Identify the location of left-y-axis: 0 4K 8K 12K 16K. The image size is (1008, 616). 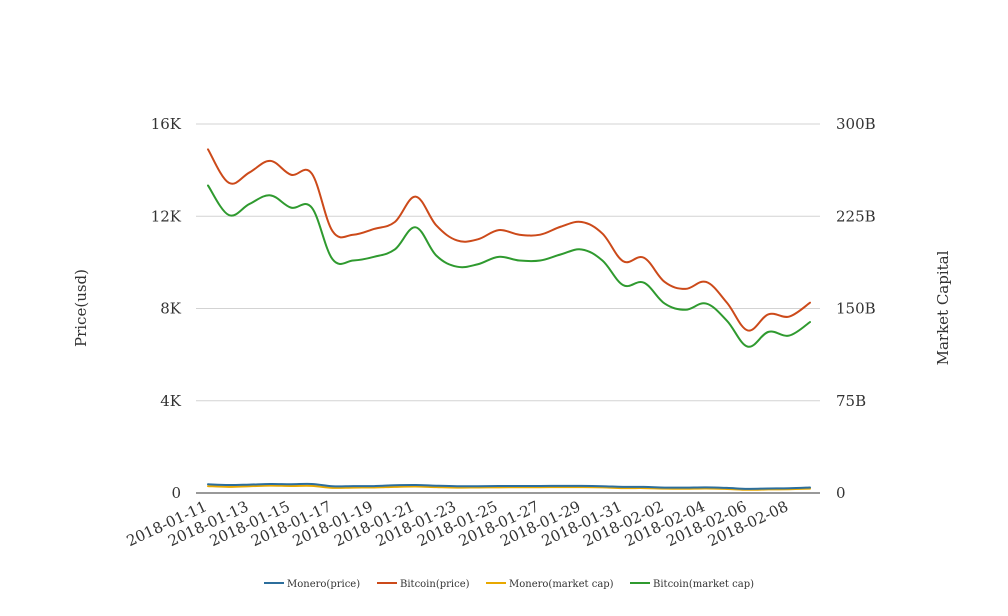
(166, 308).